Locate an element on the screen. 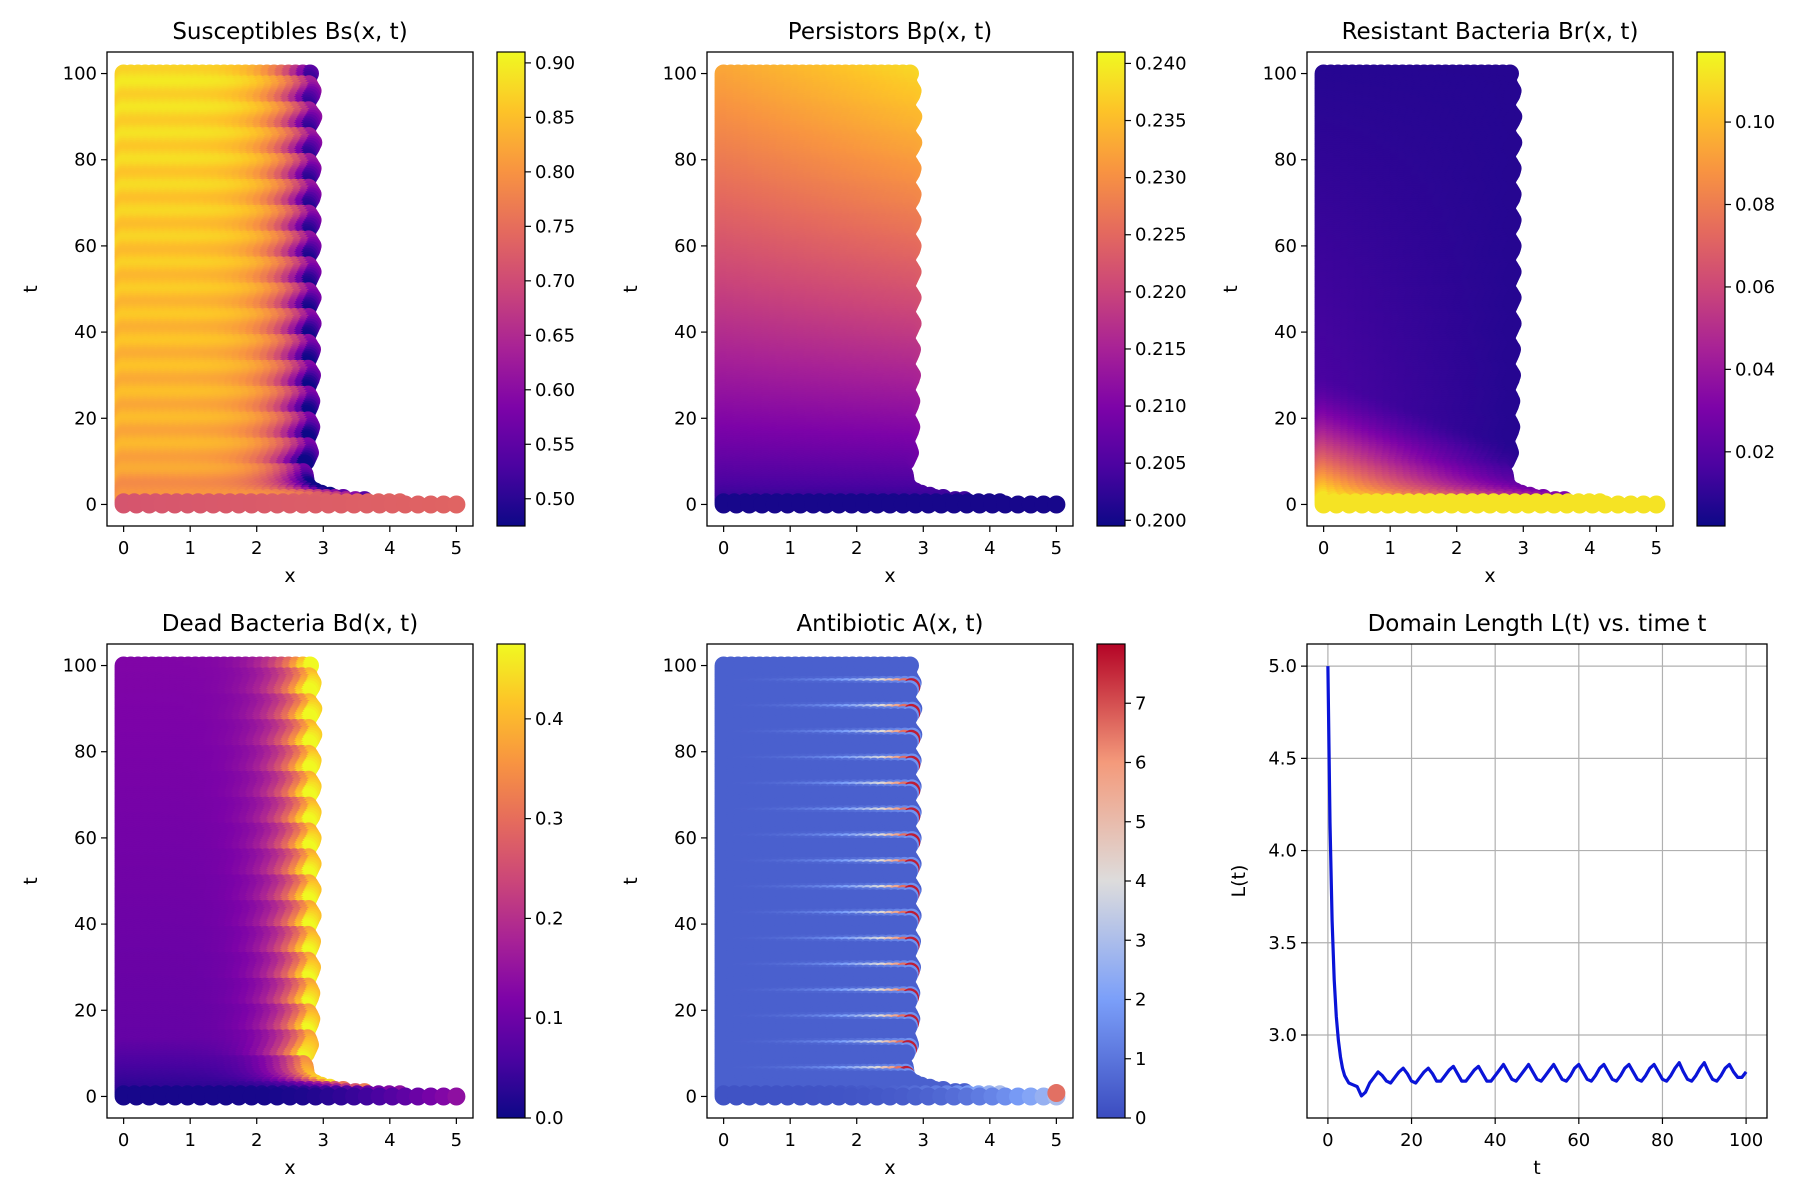 Image resolution: width=1800 pixels, height=1200 pixels. scatter-points is located at coordinates (290, 289).